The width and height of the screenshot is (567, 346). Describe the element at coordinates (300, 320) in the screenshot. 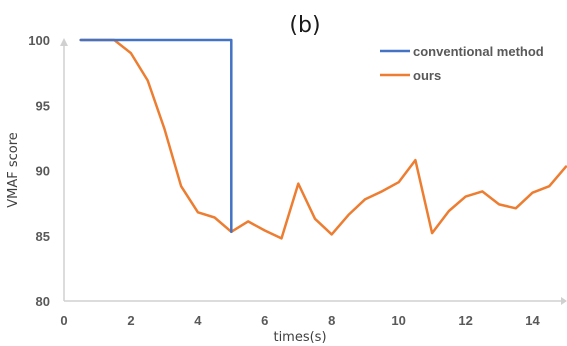

I see `x-ticks: 0 2 4 6 8 10 12 14` at that location.